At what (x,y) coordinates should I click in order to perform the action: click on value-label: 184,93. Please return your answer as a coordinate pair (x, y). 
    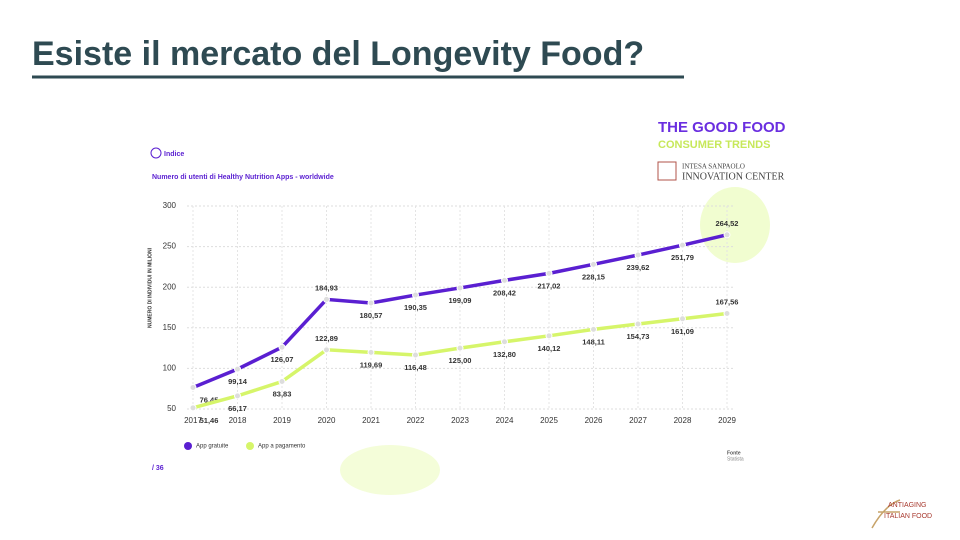
    Looking at the image, I should click on (326, 287).